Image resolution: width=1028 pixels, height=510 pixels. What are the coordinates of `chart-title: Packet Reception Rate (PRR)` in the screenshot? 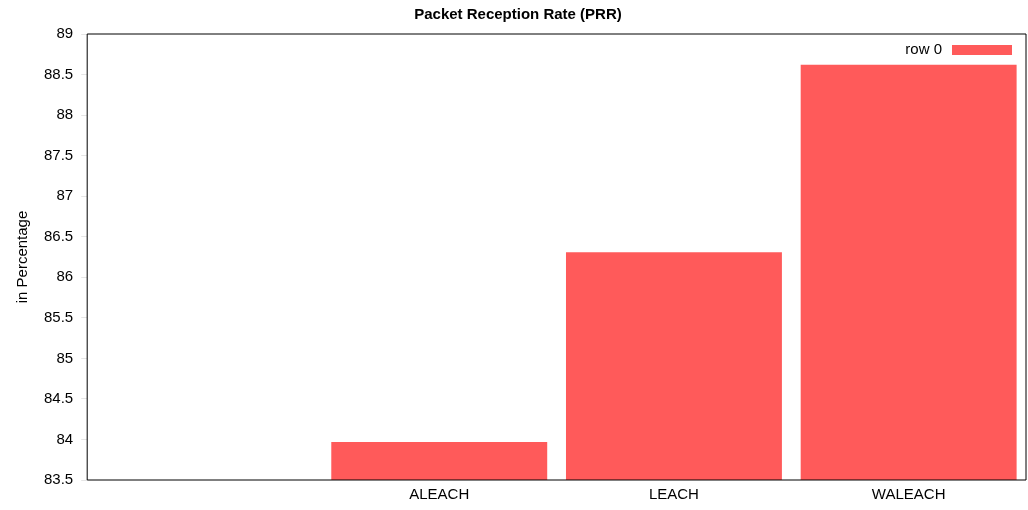 It's located at (518, 14).